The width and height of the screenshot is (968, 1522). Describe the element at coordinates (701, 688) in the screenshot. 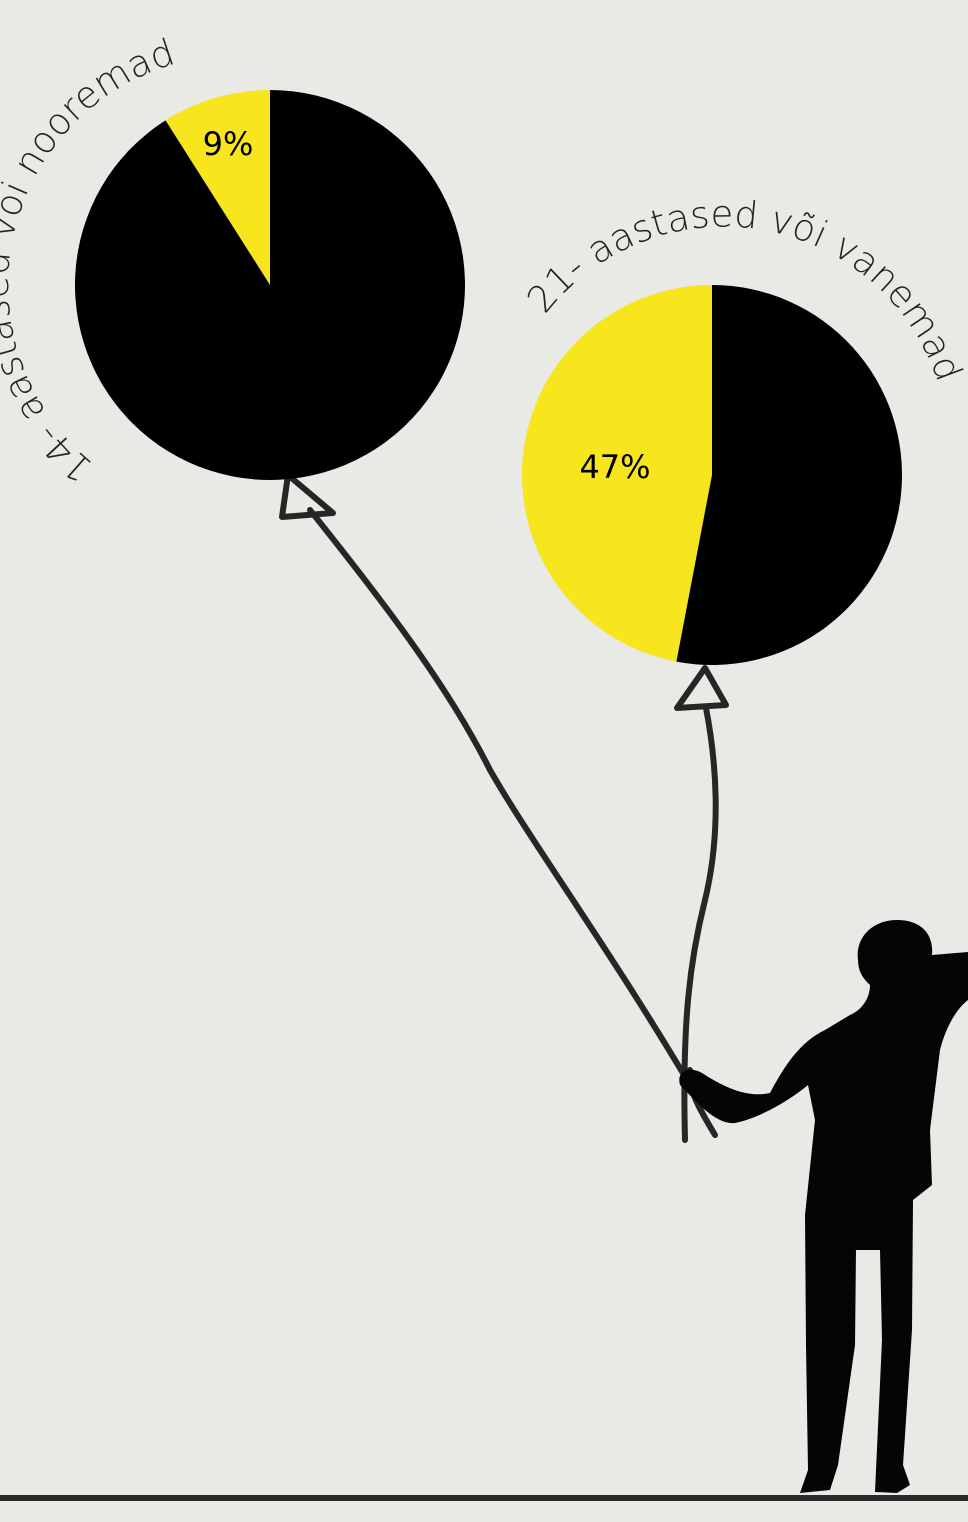

I see `balloon-knot-right` at that location.